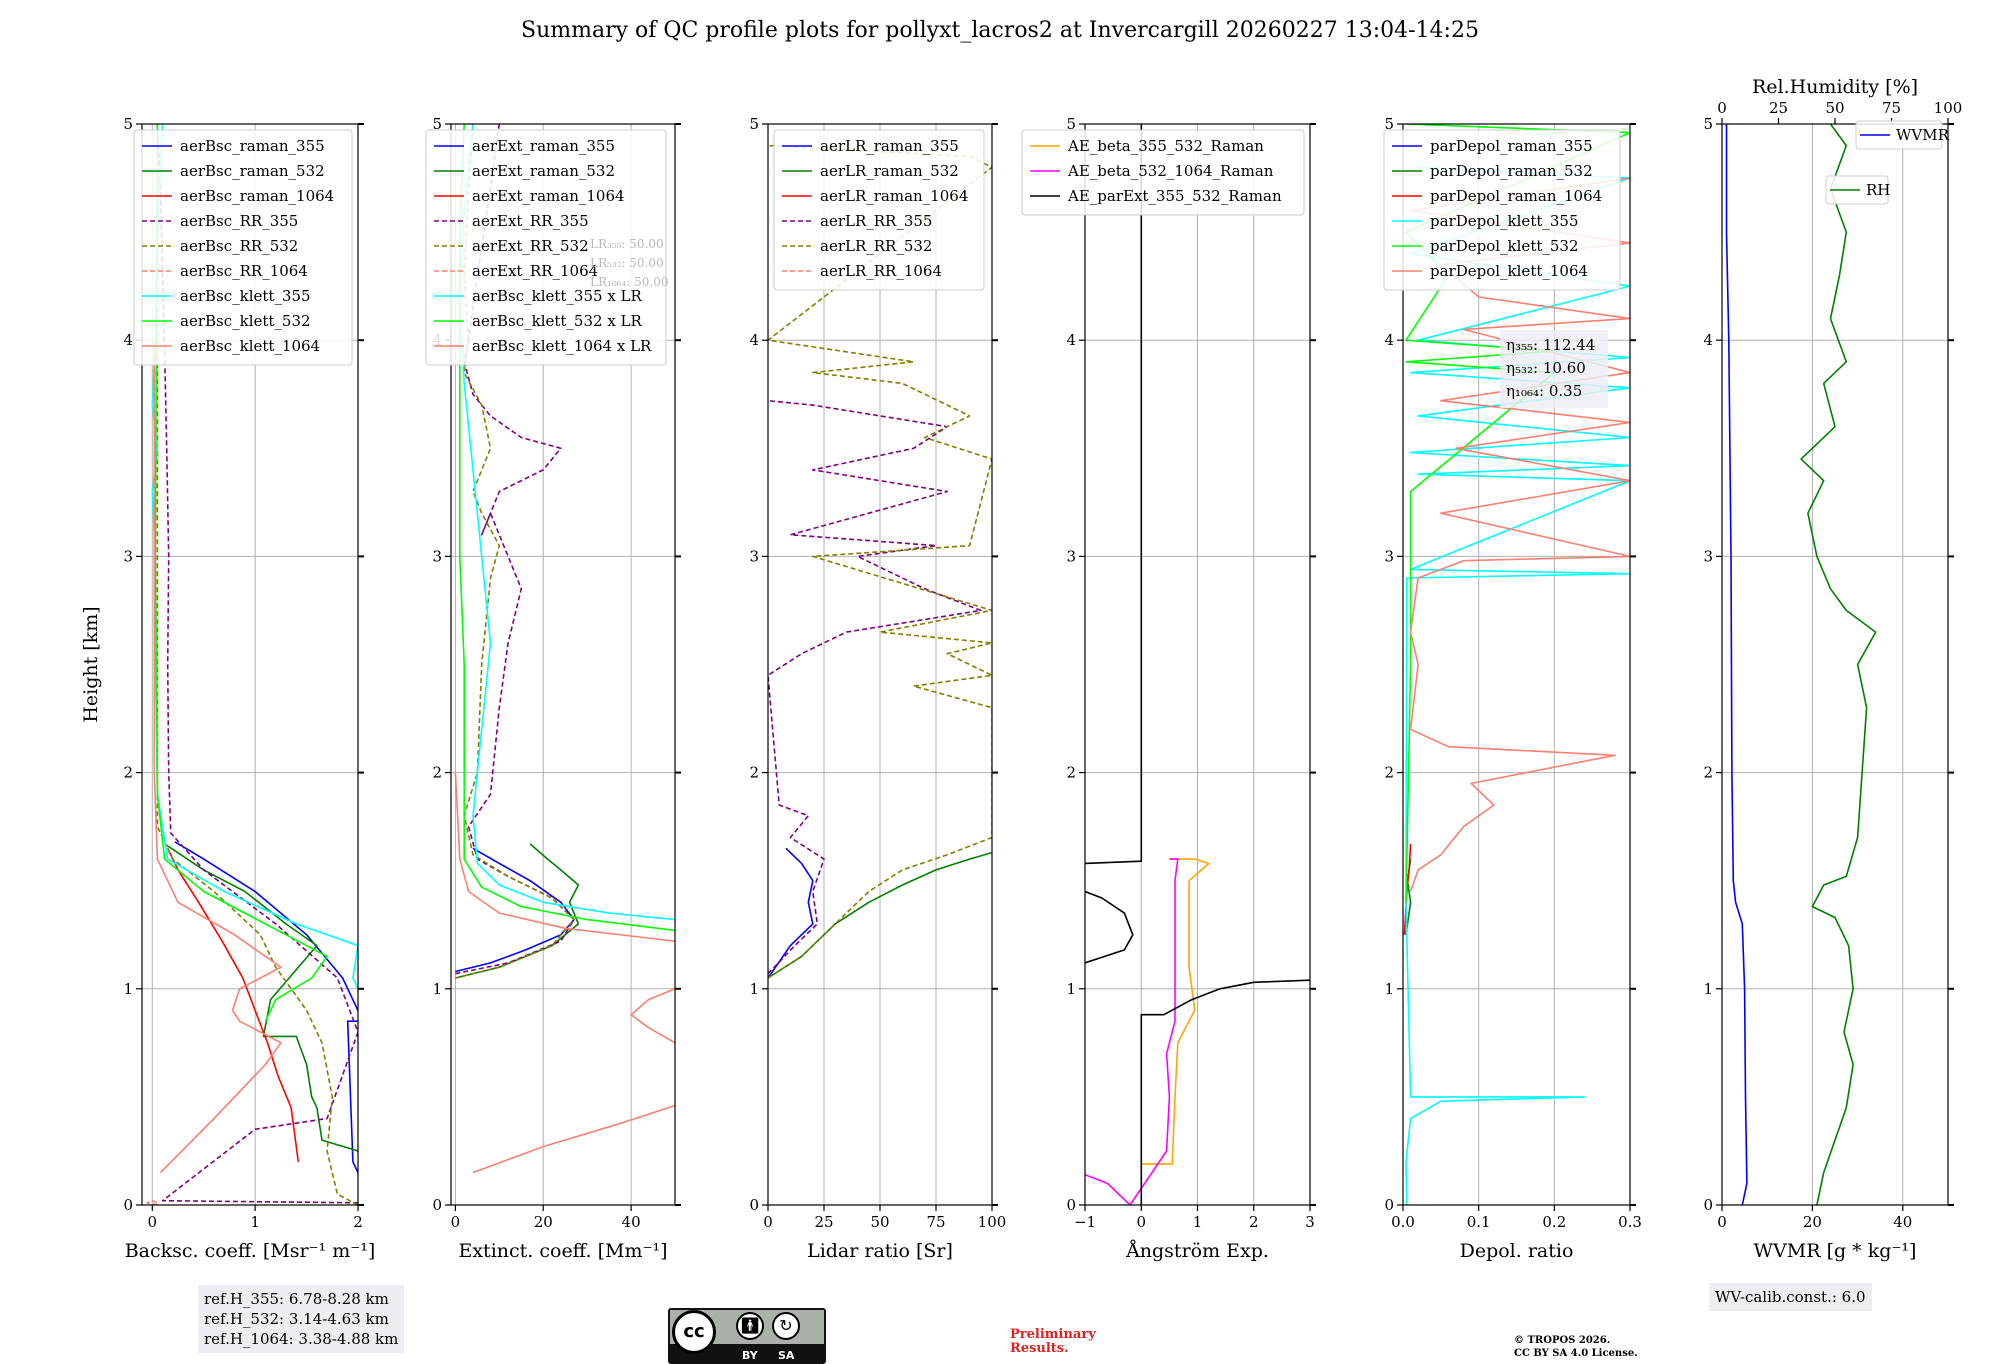 Image resolution: width=2000 pixels, height=1364 pixels. I want to click on x-axis-label: Backsc. coeff. [Msr⁻¹ m⁻¹], so click(250, 1251).